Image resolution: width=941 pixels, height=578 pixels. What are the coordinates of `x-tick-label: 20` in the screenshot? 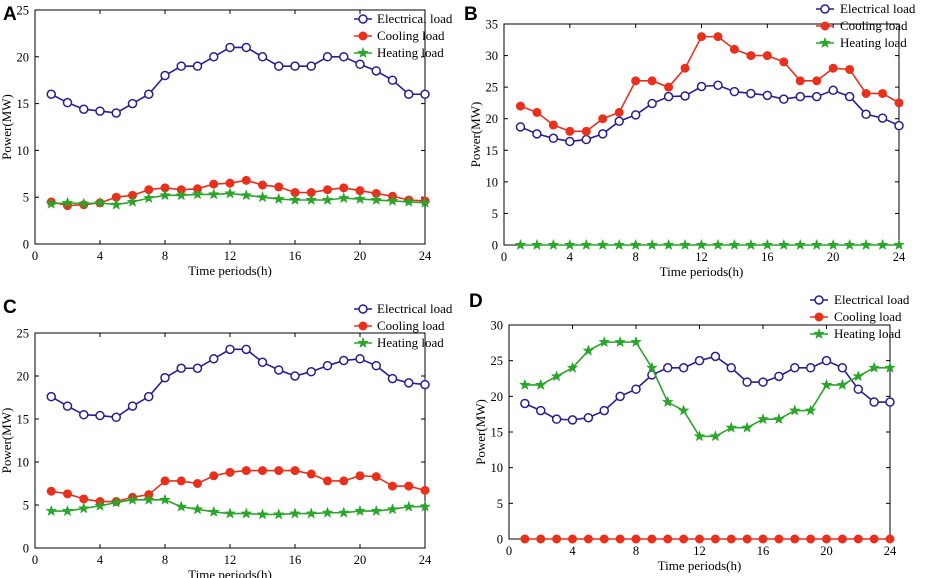 It's located at (826, 551).